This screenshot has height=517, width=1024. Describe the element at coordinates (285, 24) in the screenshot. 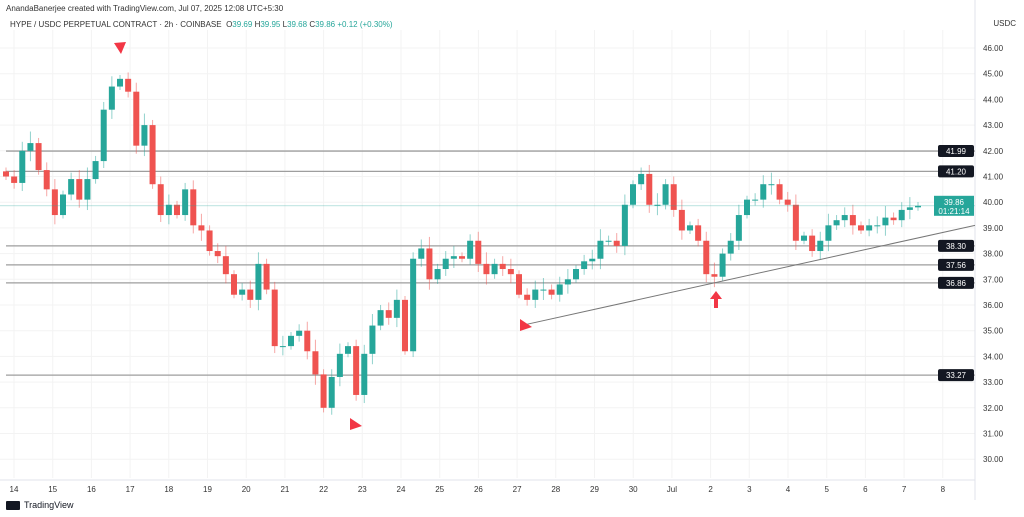

I see `low-label: L` at that location.